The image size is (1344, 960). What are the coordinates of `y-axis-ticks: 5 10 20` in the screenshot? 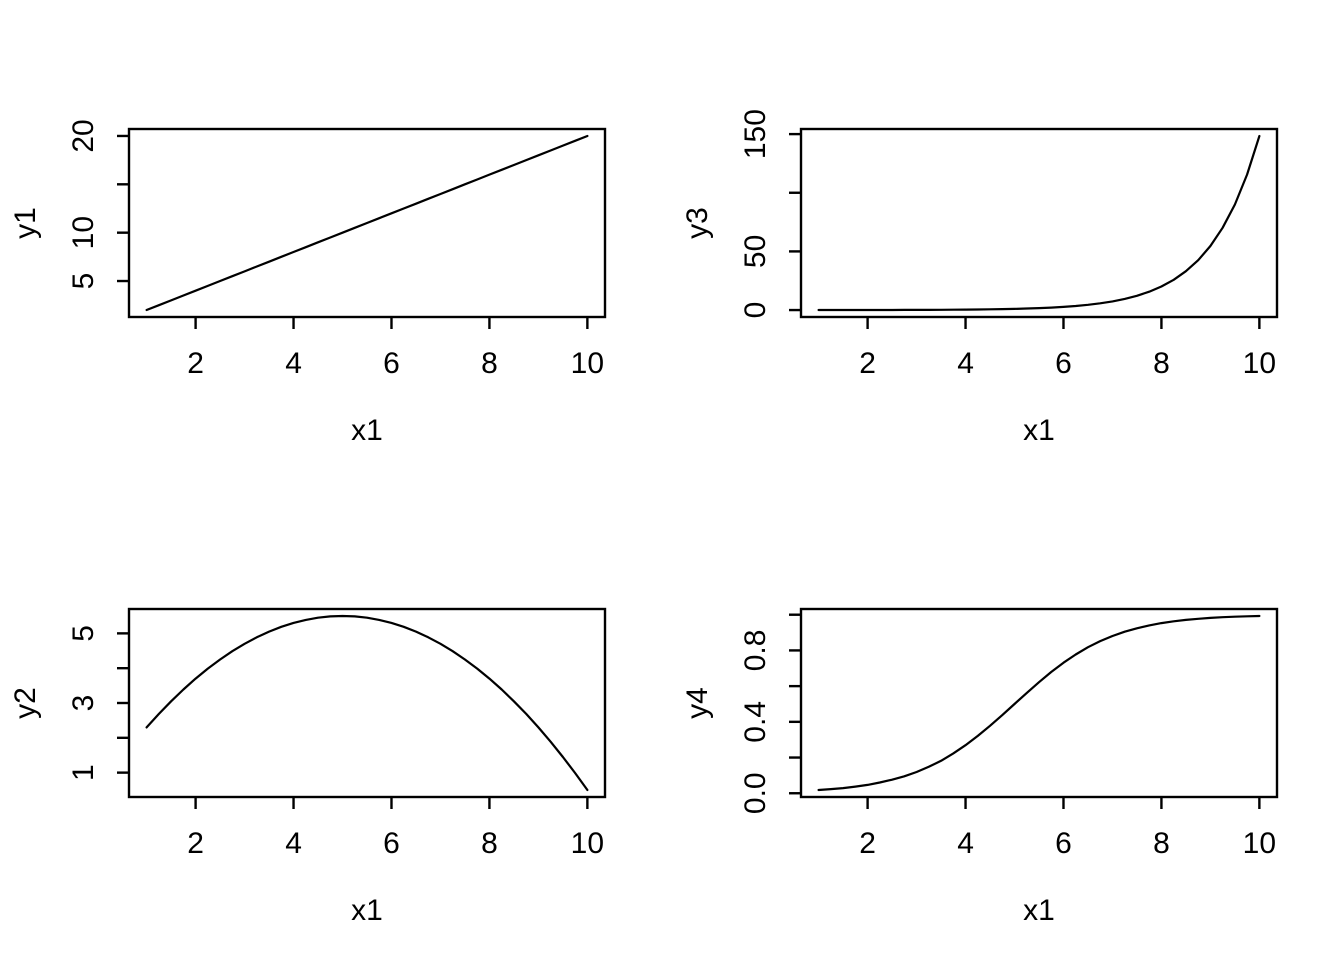 It's located at (98, 204).